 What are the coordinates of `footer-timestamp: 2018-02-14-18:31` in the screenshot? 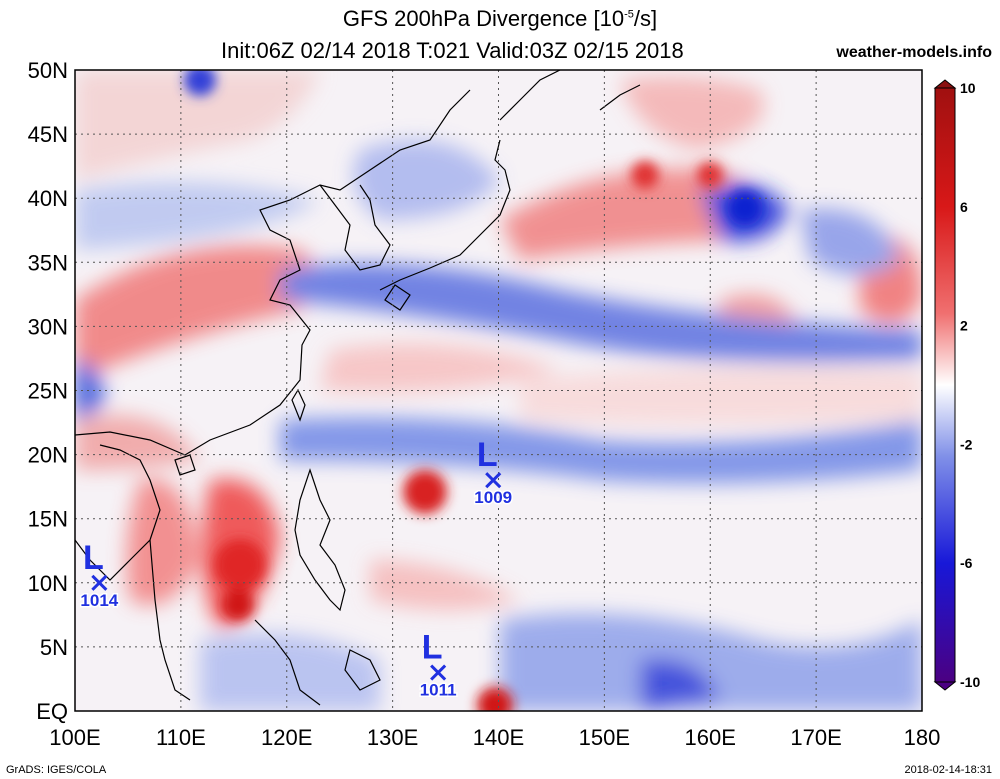 It's located at (948, 770).